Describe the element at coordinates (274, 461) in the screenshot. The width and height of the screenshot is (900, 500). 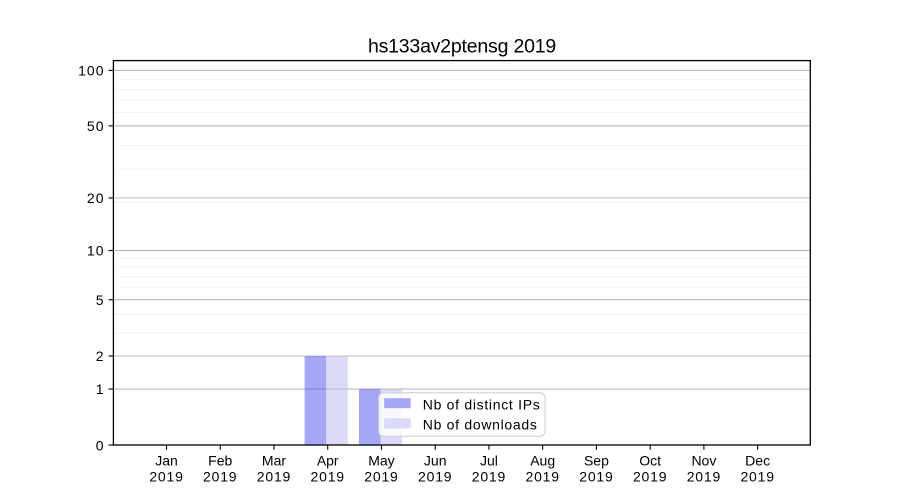
I see `svg-text: Mar` at that location.